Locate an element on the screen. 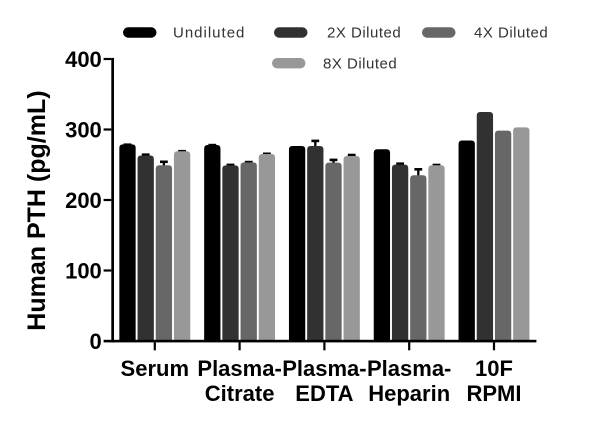 This screenshot has height=434, width=600. svg-text: 4X Diluted is located at coordinates (511, 33).